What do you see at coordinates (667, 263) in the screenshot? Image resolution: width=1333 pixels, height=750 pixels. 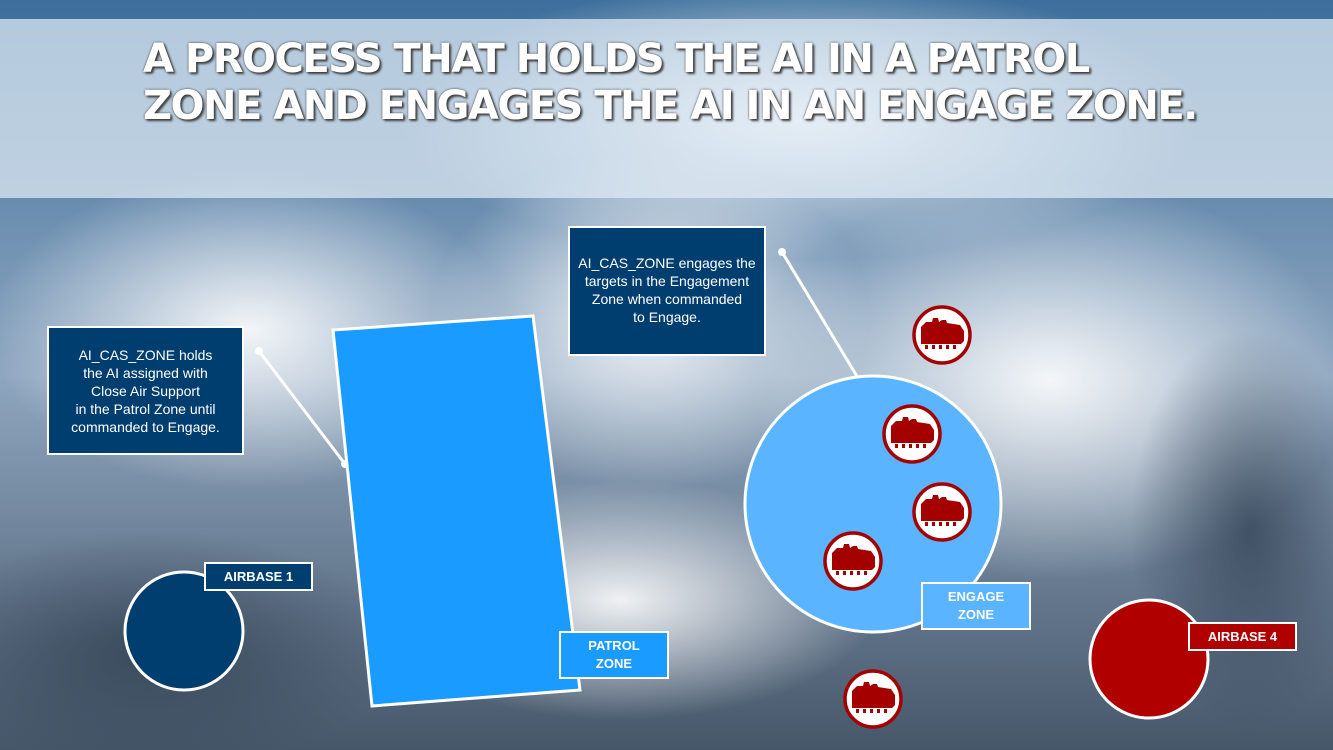 I see `callout-line: AI_CAS_ZONE engages the` at bounding box center [667, 263].